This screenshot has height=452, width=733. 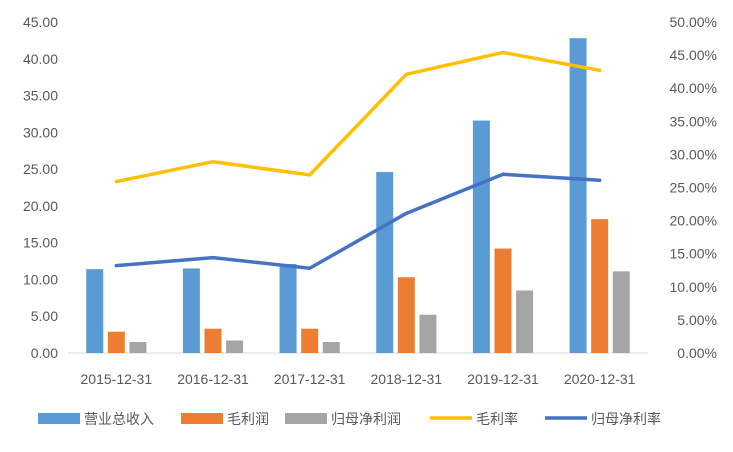 What do you see at coordinates (191, 310) in the screenshot?
I see `bar-营业总收入-2016-12-31` at bounding box center [191, 310].